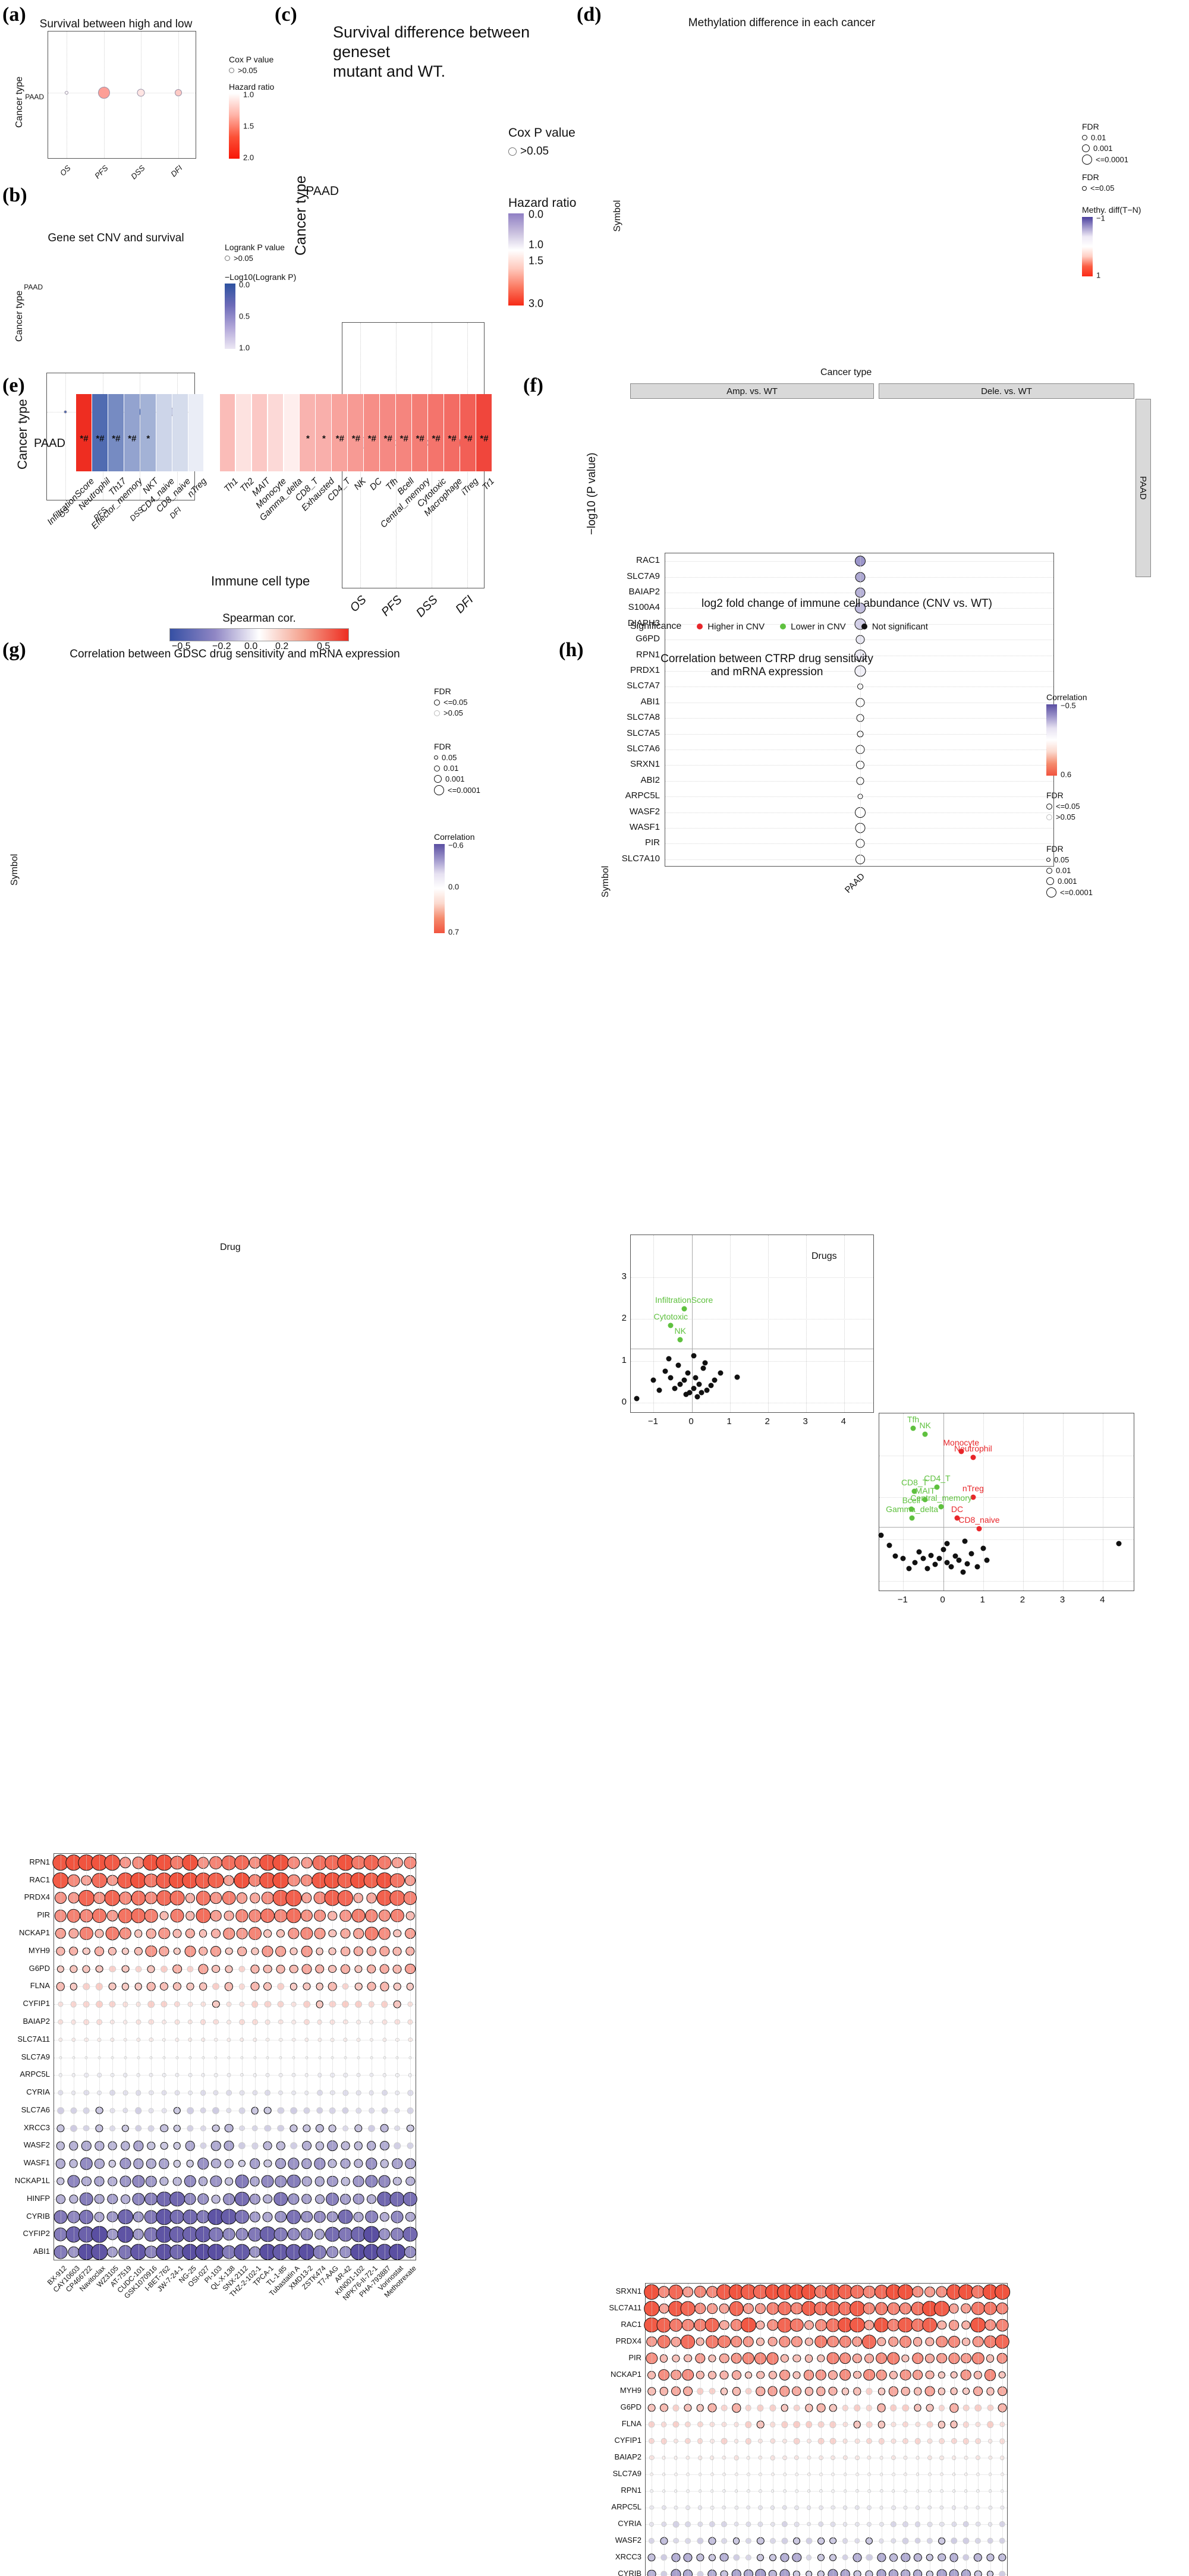 This screenshot has width=1189, height=2576. Describe the element at coordinates (32, 2180) in the screenshot. I see `y-tick-NCKAP1L: NCKAP1L` at that location.